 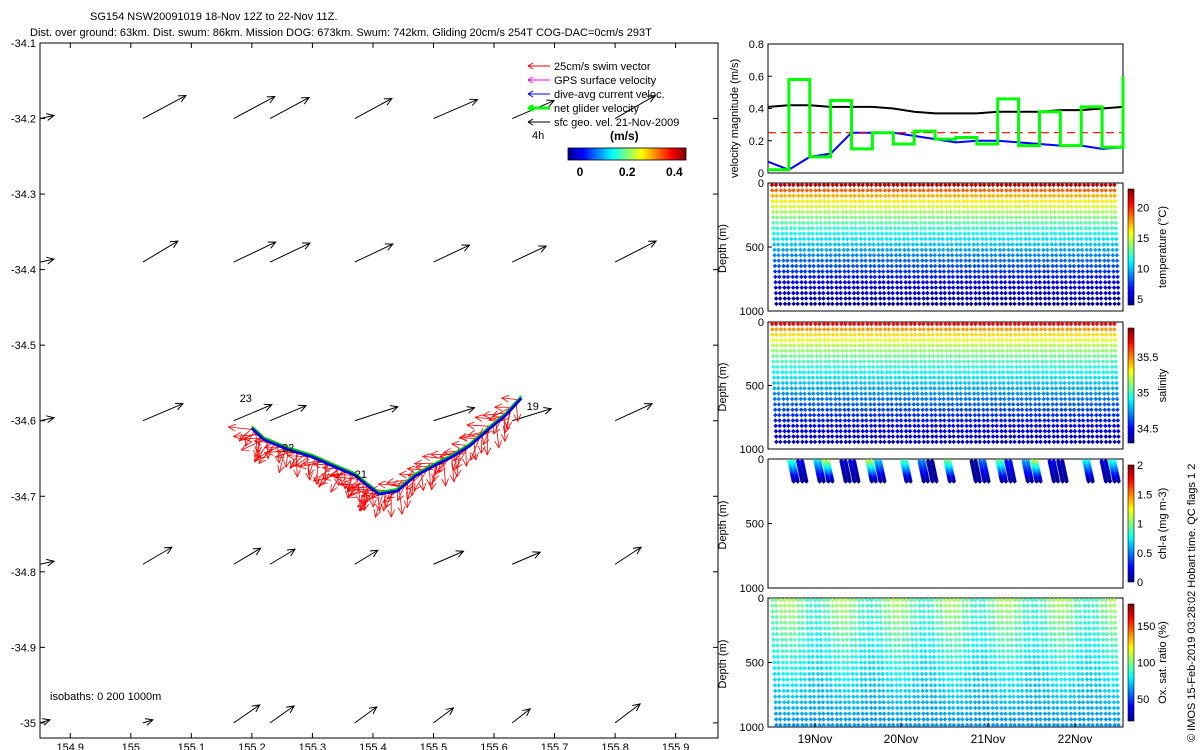 What do you see at coordinates (676, 746) in the screenshot?
I see `x-tick-label: 155.9` at bounding box center [676, 746].